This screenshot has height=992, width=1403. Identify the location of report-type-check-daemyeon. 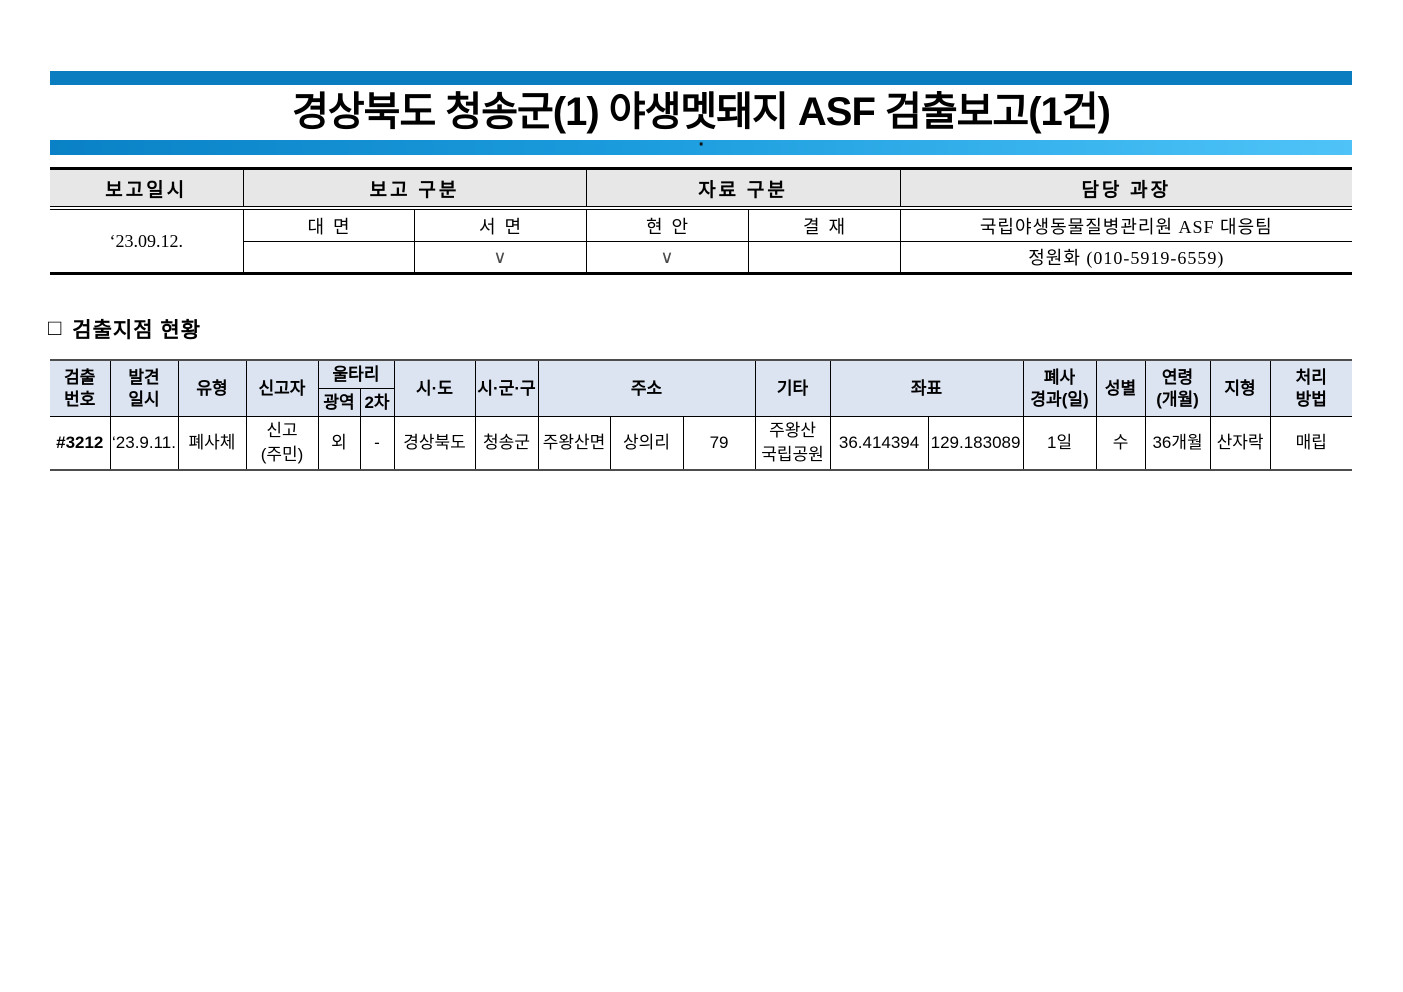
(329, 257).